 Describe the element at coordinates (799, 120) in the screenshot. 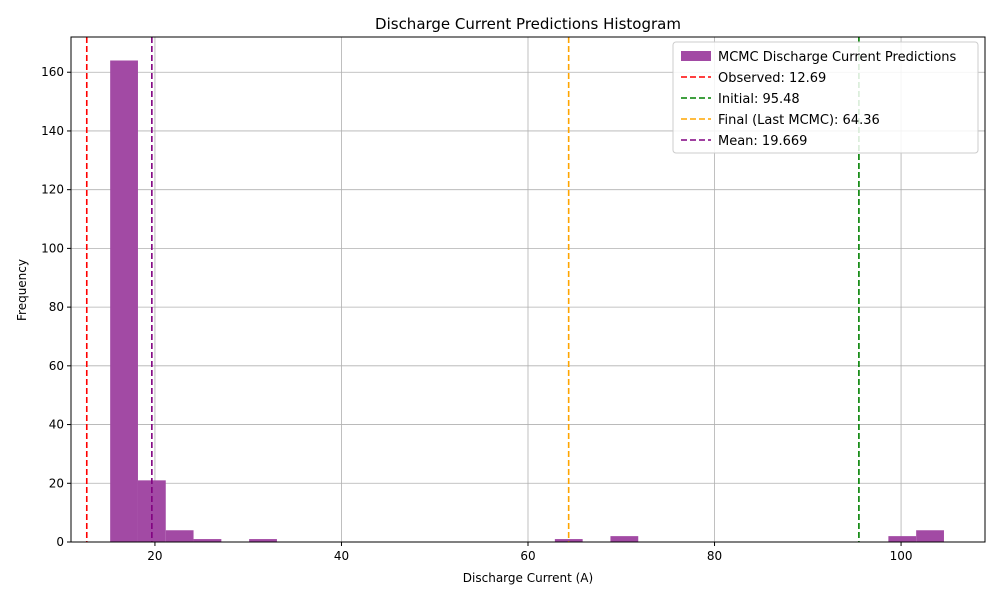

I see `legend-entry-label: Final (Last MCMC): 64.36` at that location.